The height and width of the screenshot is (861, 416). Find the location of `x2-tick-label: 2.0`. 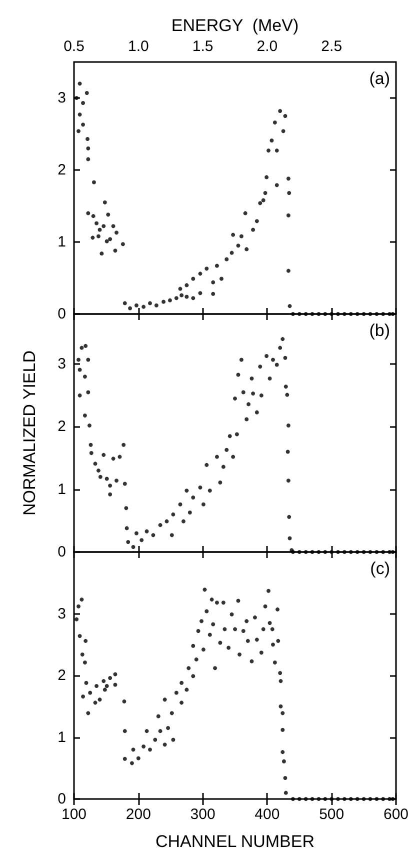

x2-tick-label: 2.0 is located at coordinates (267, 46).